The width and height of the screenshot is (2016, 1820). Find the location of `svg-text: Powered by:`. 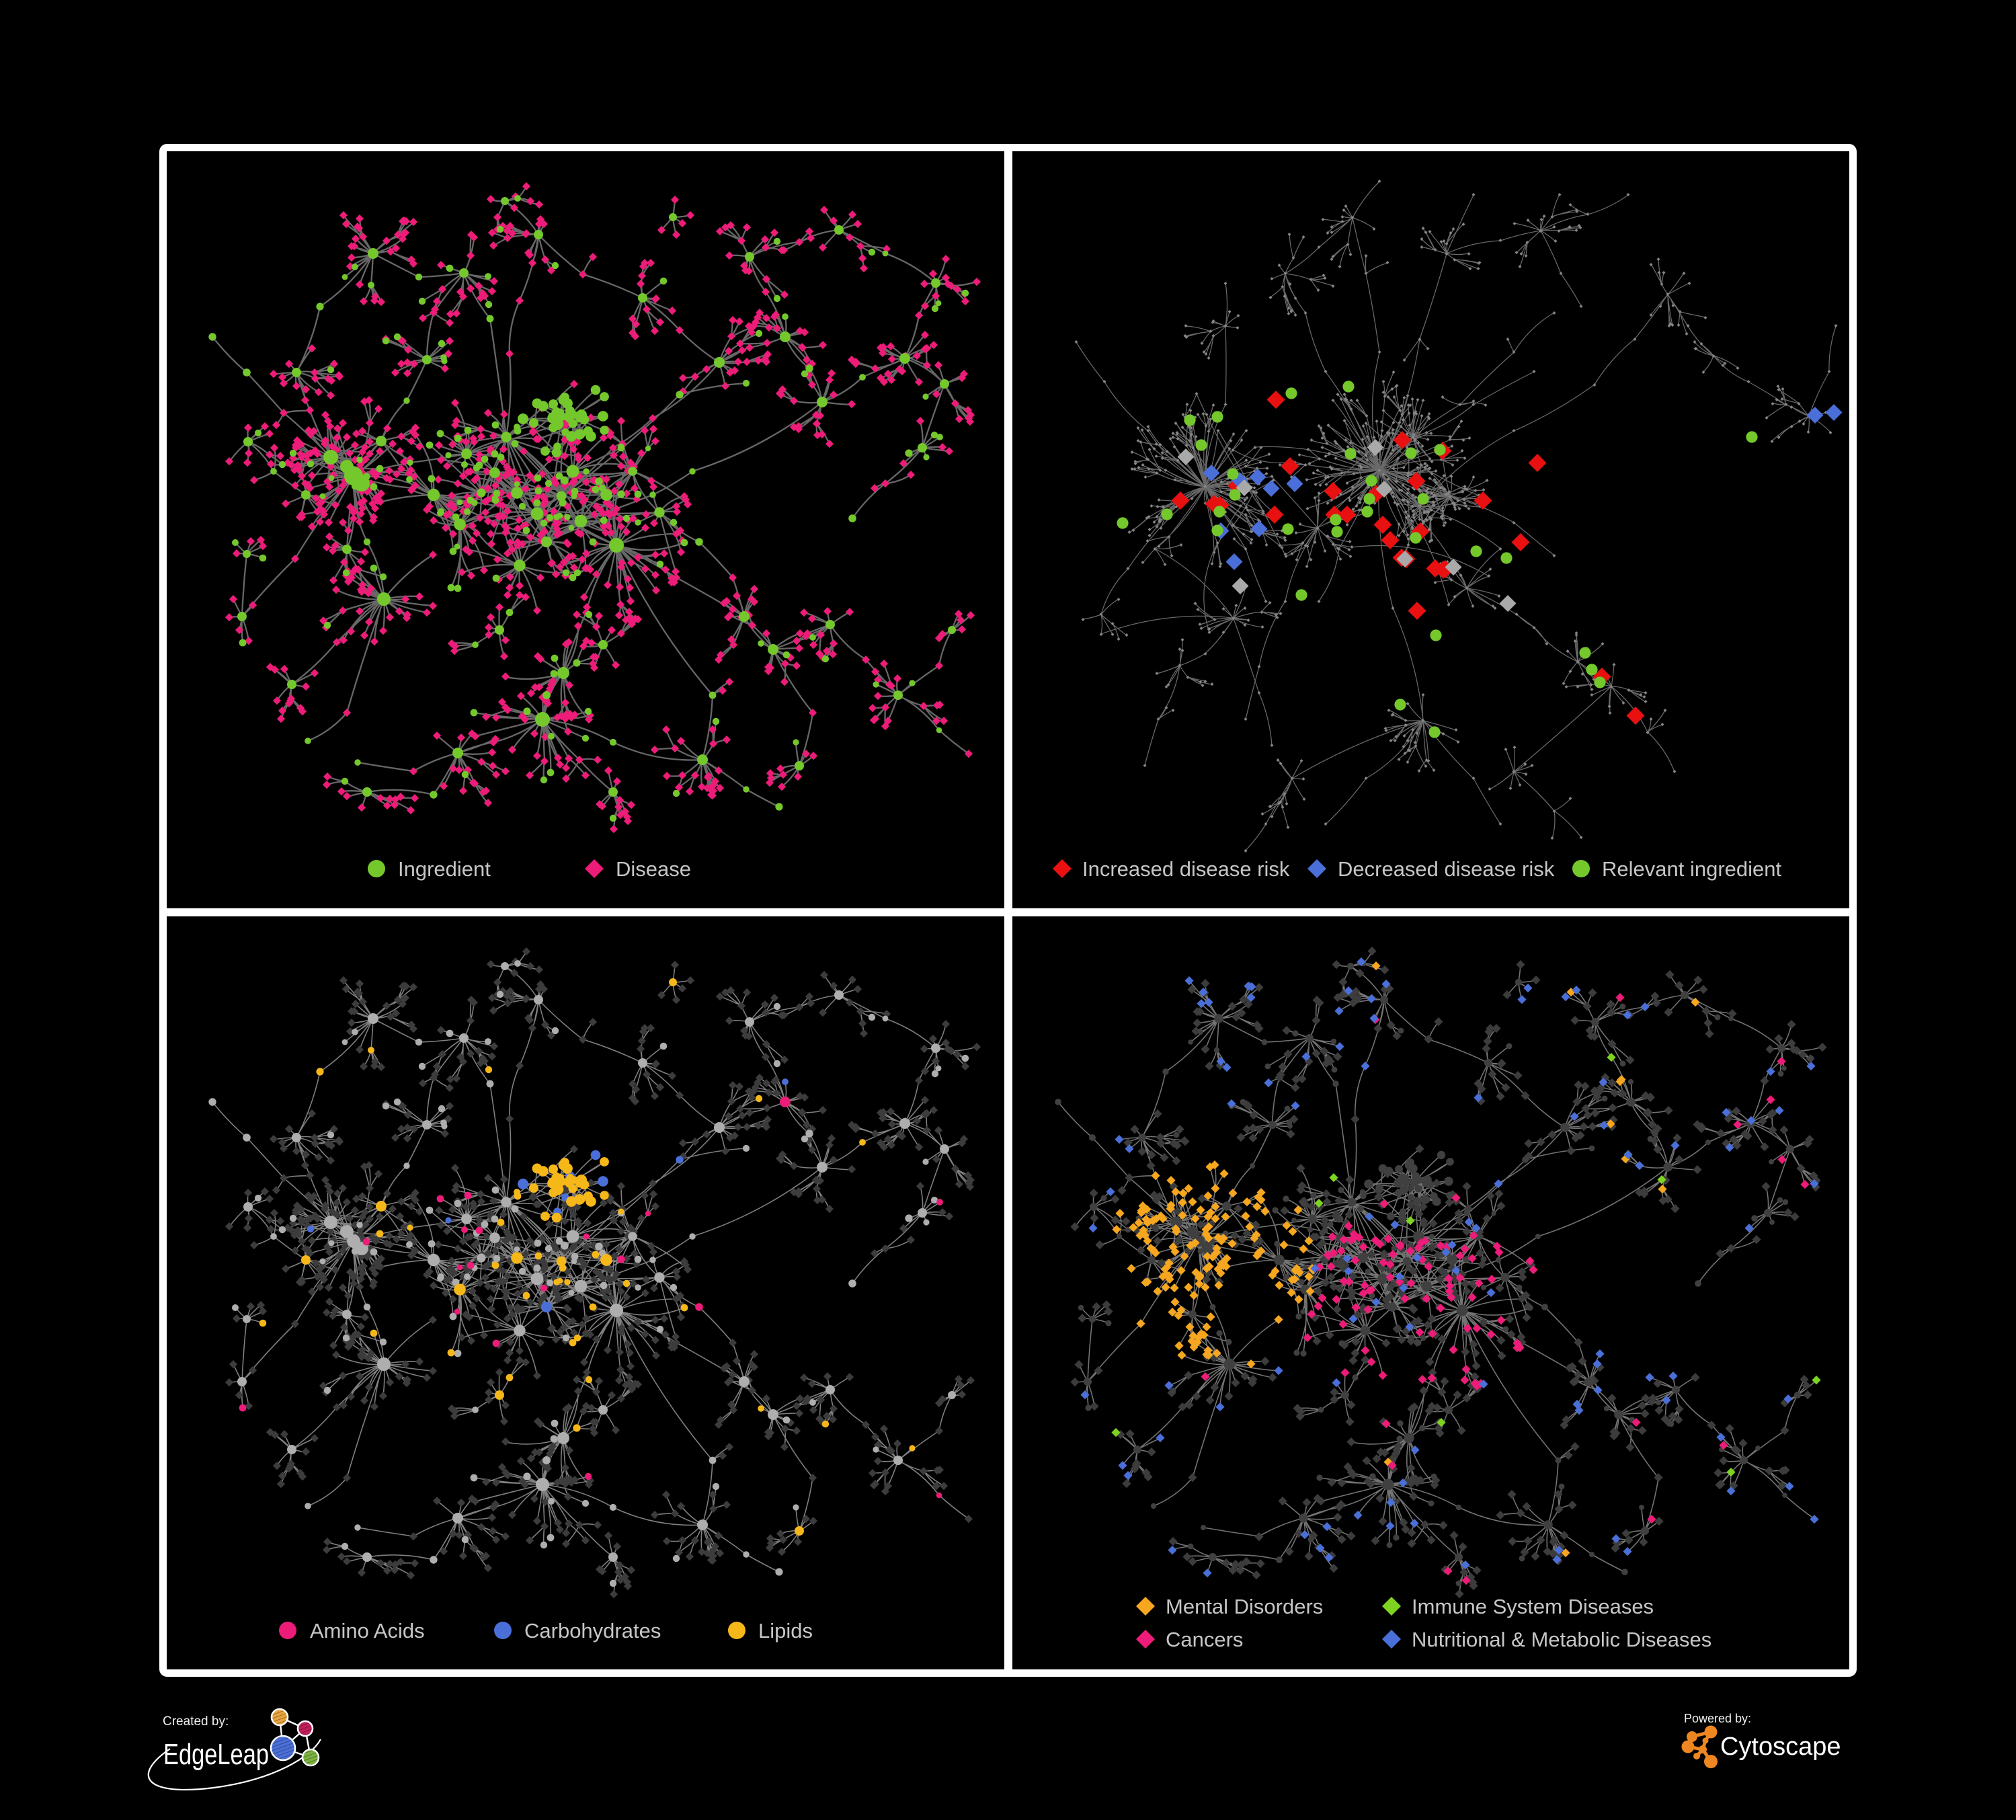

svg-text: Powered by: is located at coordinates (1717, 1718).